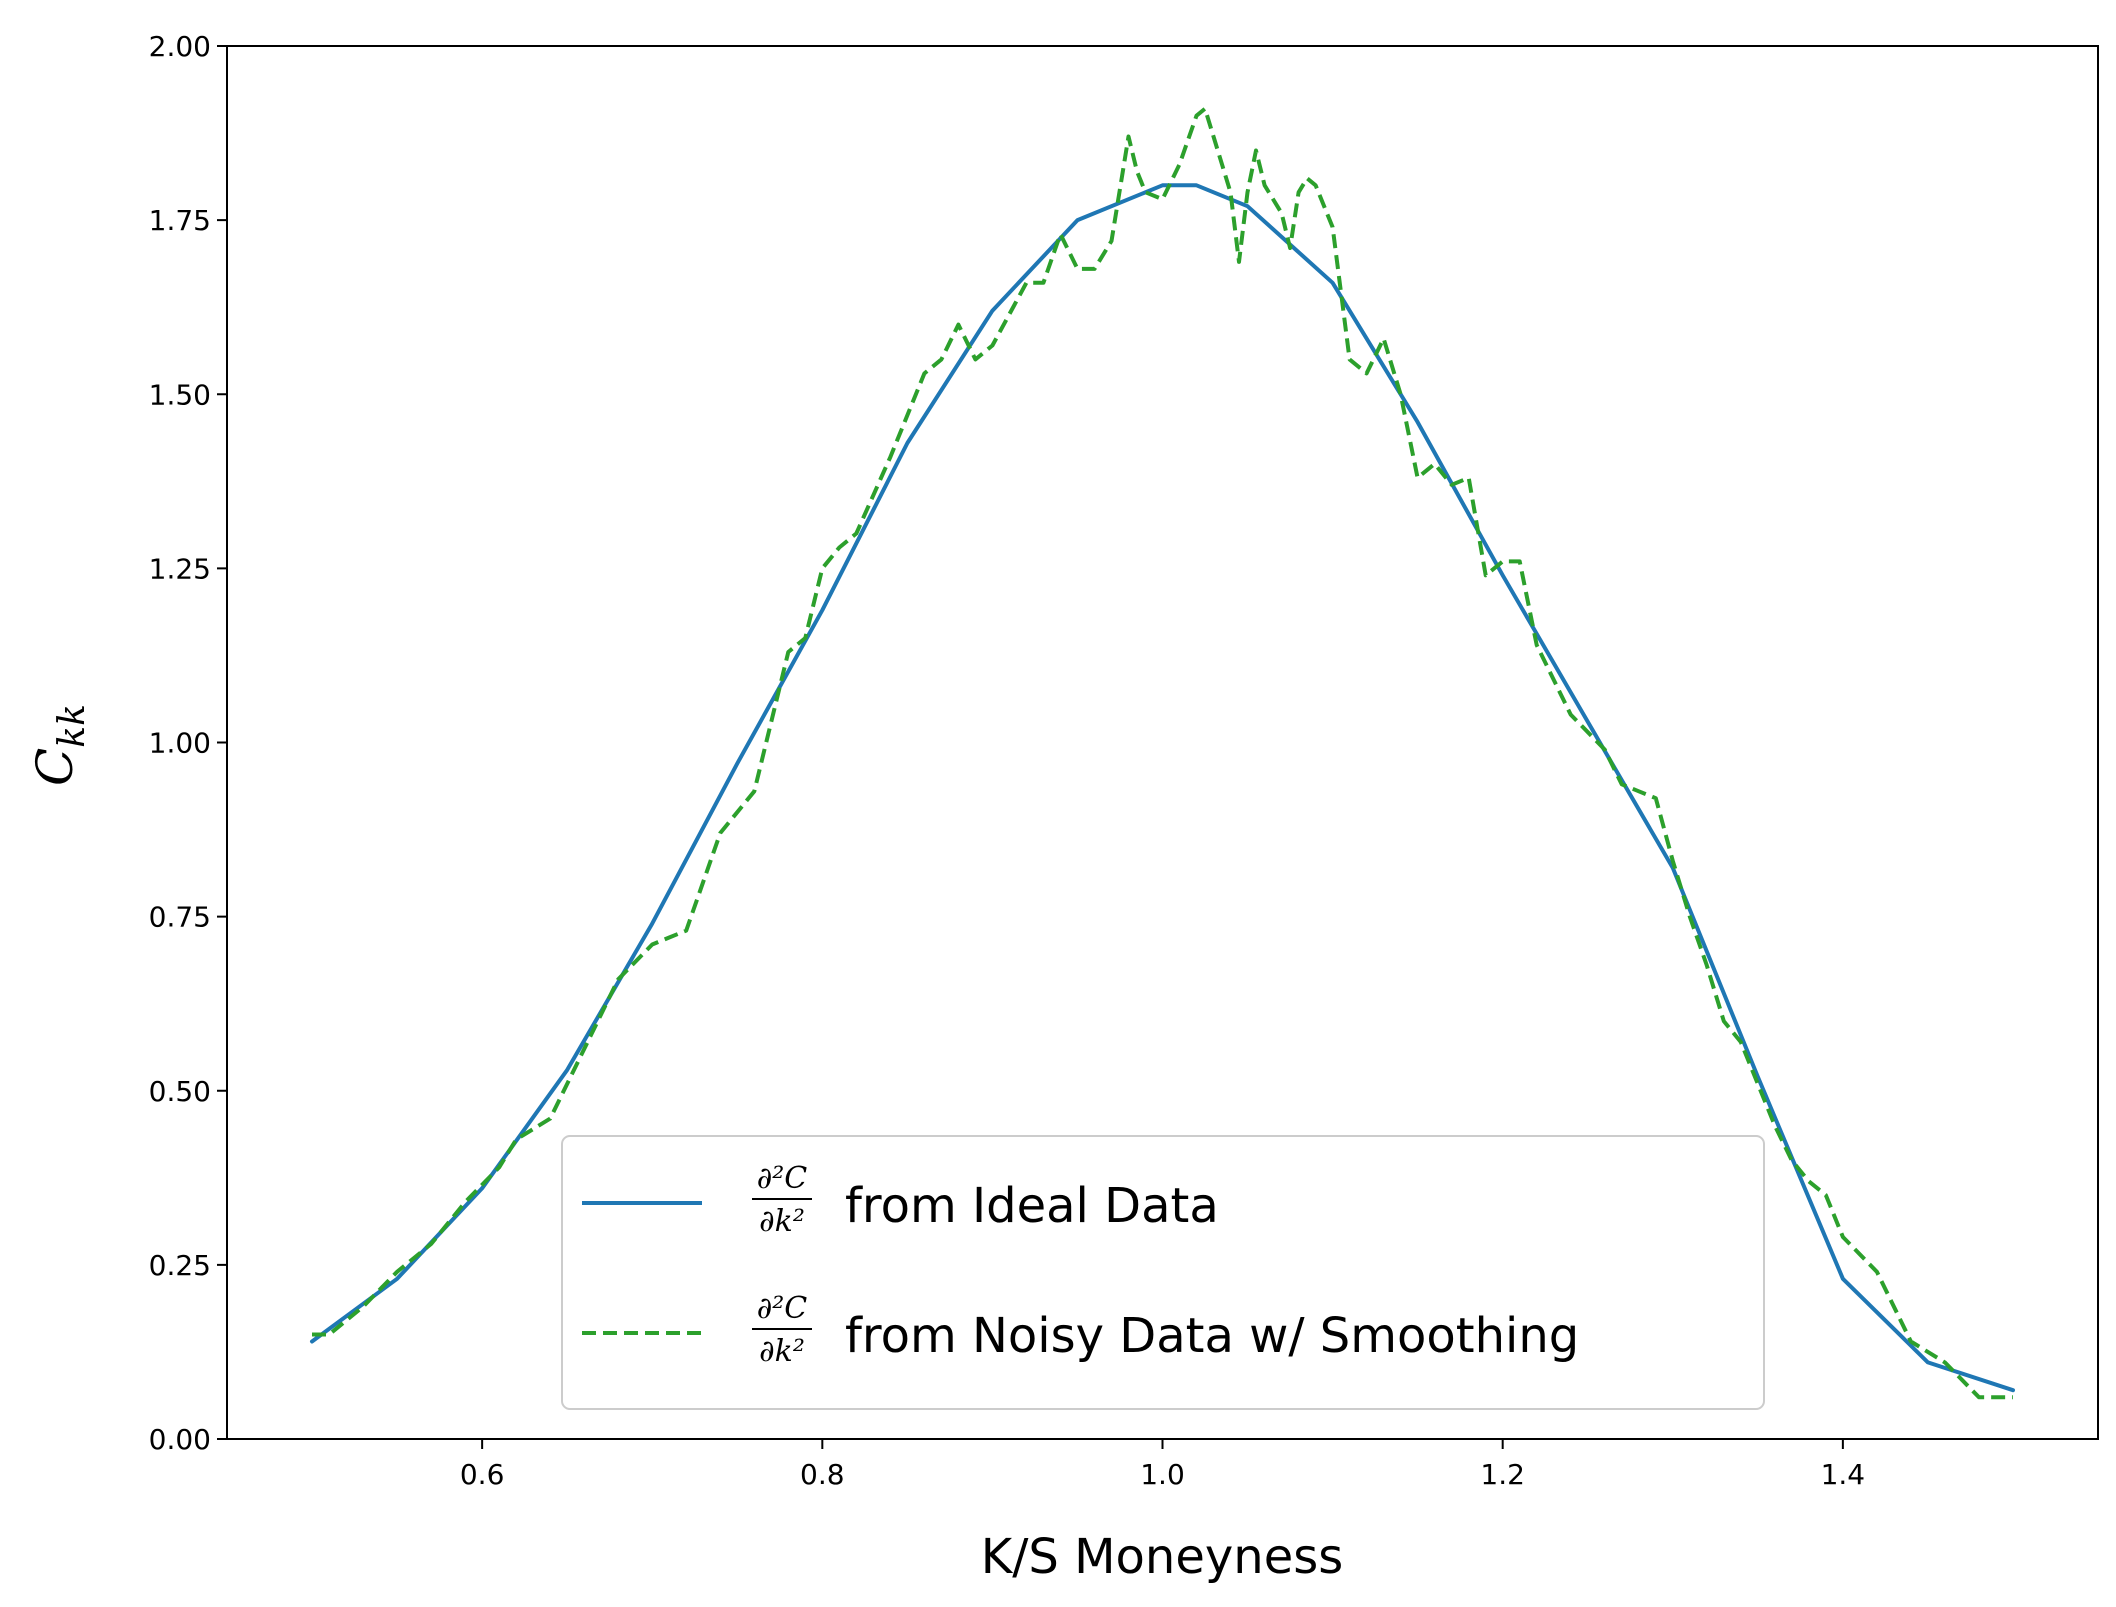  I want to click on legend-label-ideal: from Ideal Data, so click(1032, 1206).